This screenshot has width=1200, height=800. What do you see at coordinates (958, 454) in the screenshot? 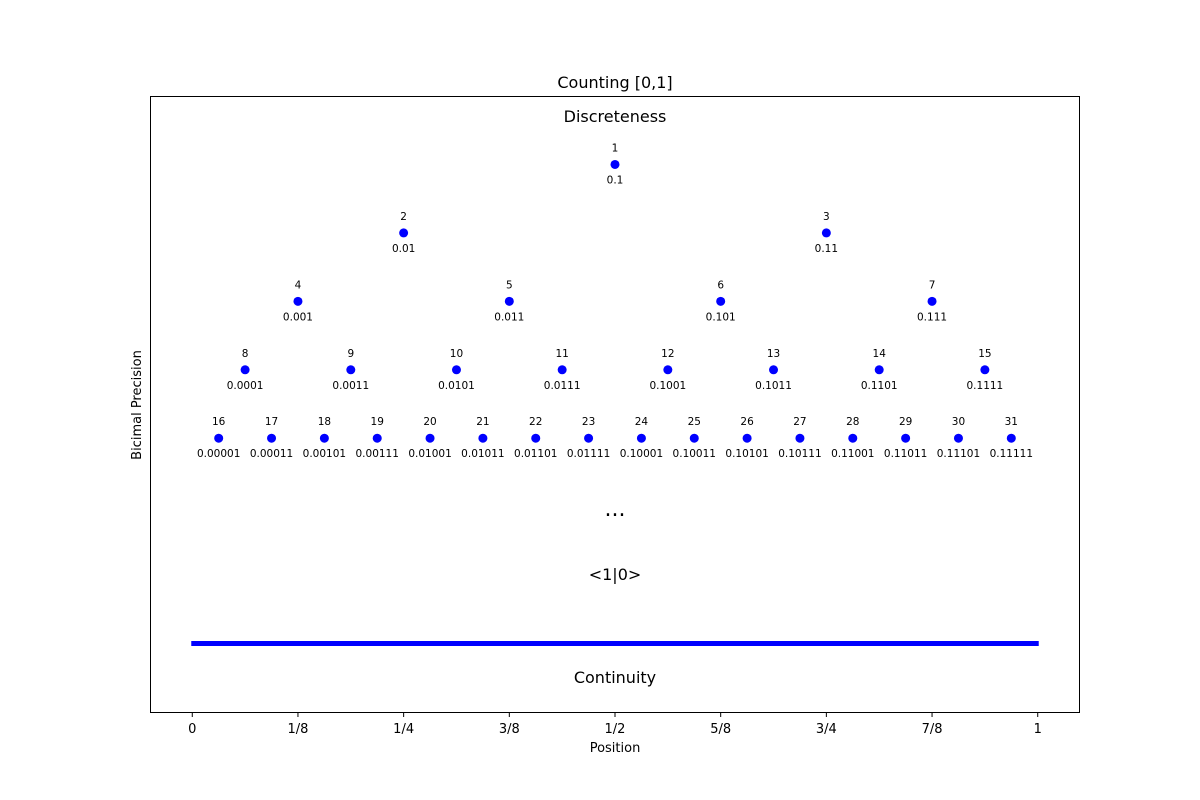
I see `point-bicimal-label: 0.11101` at bounding box center [958, 454].